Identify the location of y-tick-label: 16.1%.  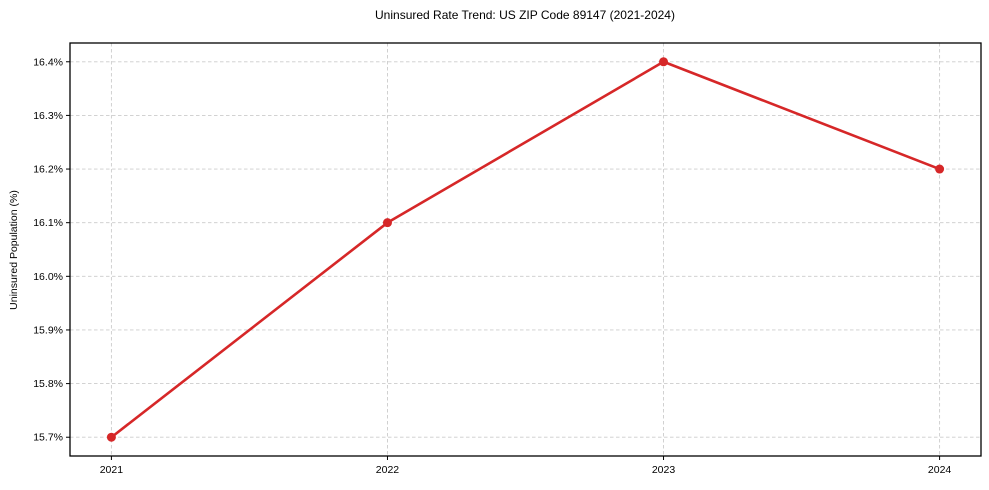
(48, 223).